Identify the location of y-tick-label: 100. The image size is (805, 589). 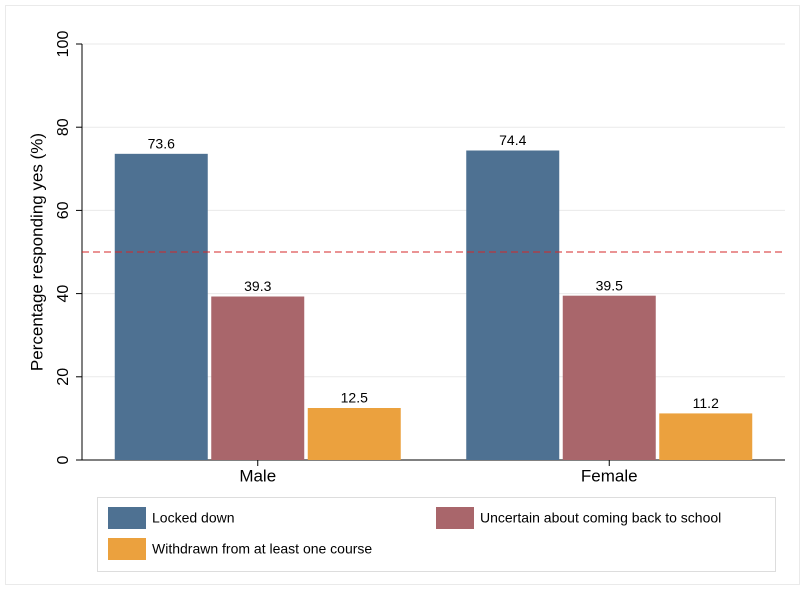
(63, 44).